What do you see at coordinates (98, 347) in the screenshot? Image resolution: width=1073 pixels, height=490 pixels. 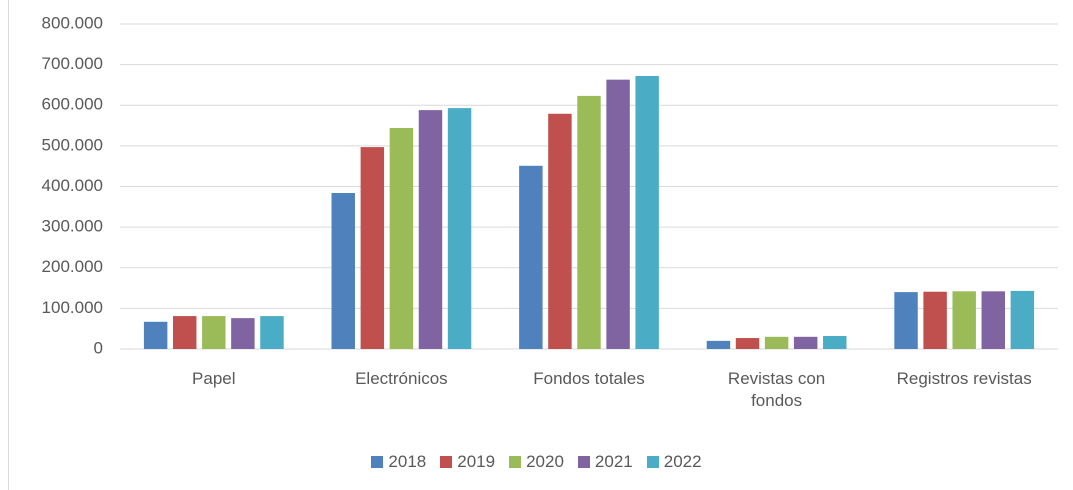 I see `y-tick-label: 0` at bounding box center [98, 347].